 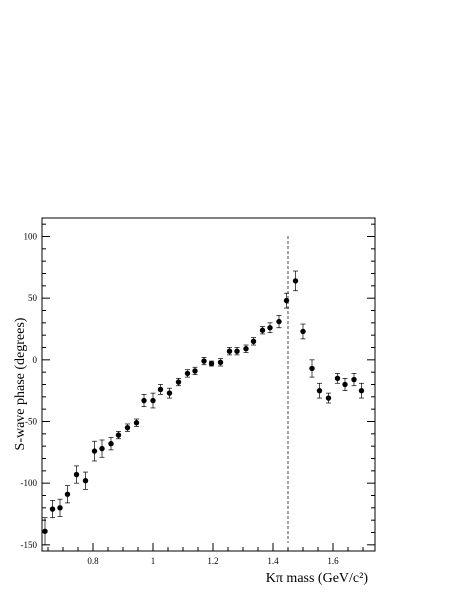 I want to click on y-tick-label: 100, so click(x=31, y=237).